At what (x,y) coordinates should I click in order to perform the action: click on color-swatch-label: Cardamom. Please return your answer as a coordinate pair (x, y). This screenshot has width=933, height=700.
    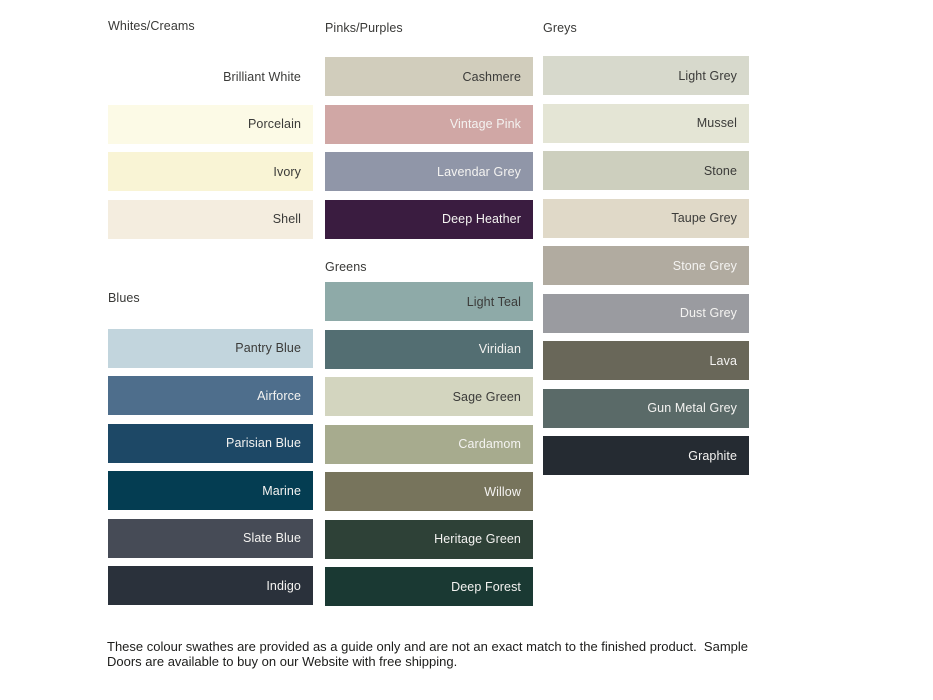
    Looking at the image, I should click on (489, 444).